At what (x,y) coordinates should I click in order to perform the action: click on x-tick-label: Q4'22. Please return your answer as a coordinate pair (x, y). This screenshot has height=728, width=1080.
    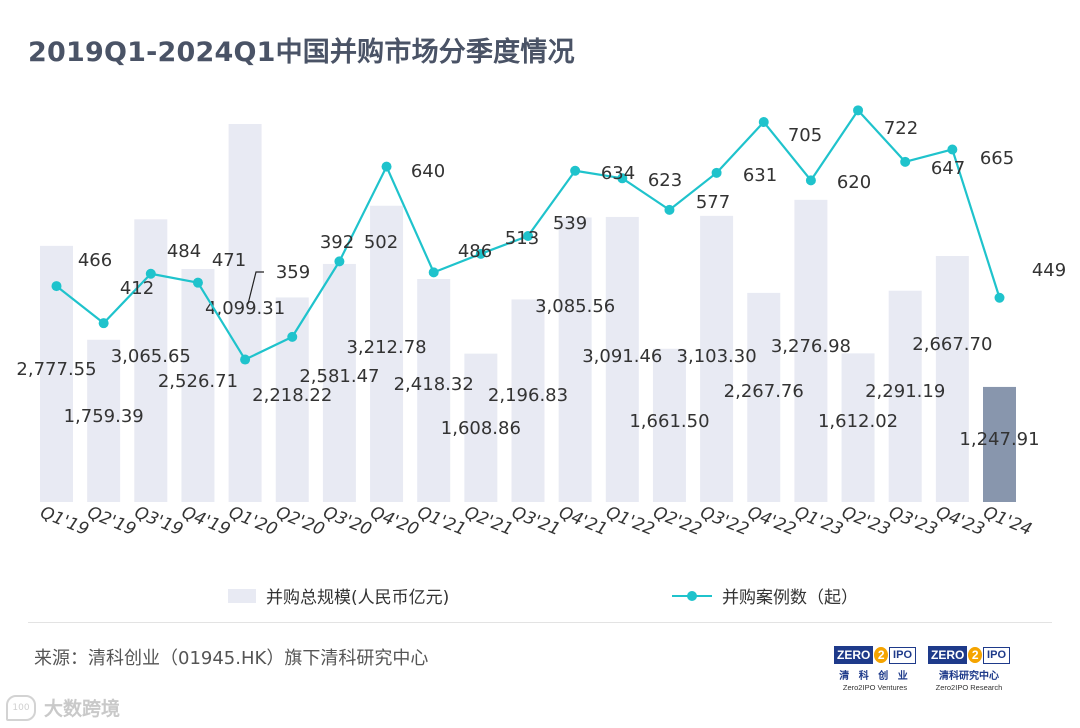
    Looking at the image, I should click on (771, 521).